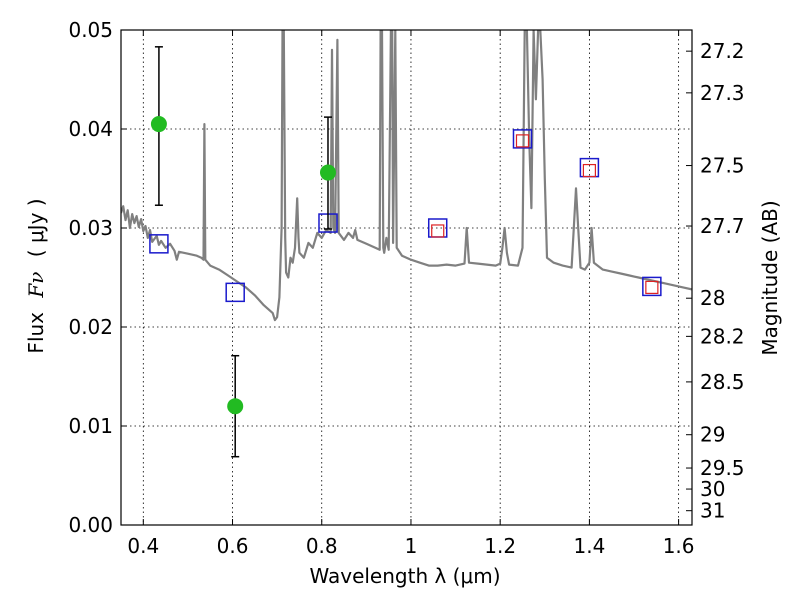  Describe the element at coordinates (722, 93) in the screenshot. I see `y2-tick-label: 27.3` at that location.